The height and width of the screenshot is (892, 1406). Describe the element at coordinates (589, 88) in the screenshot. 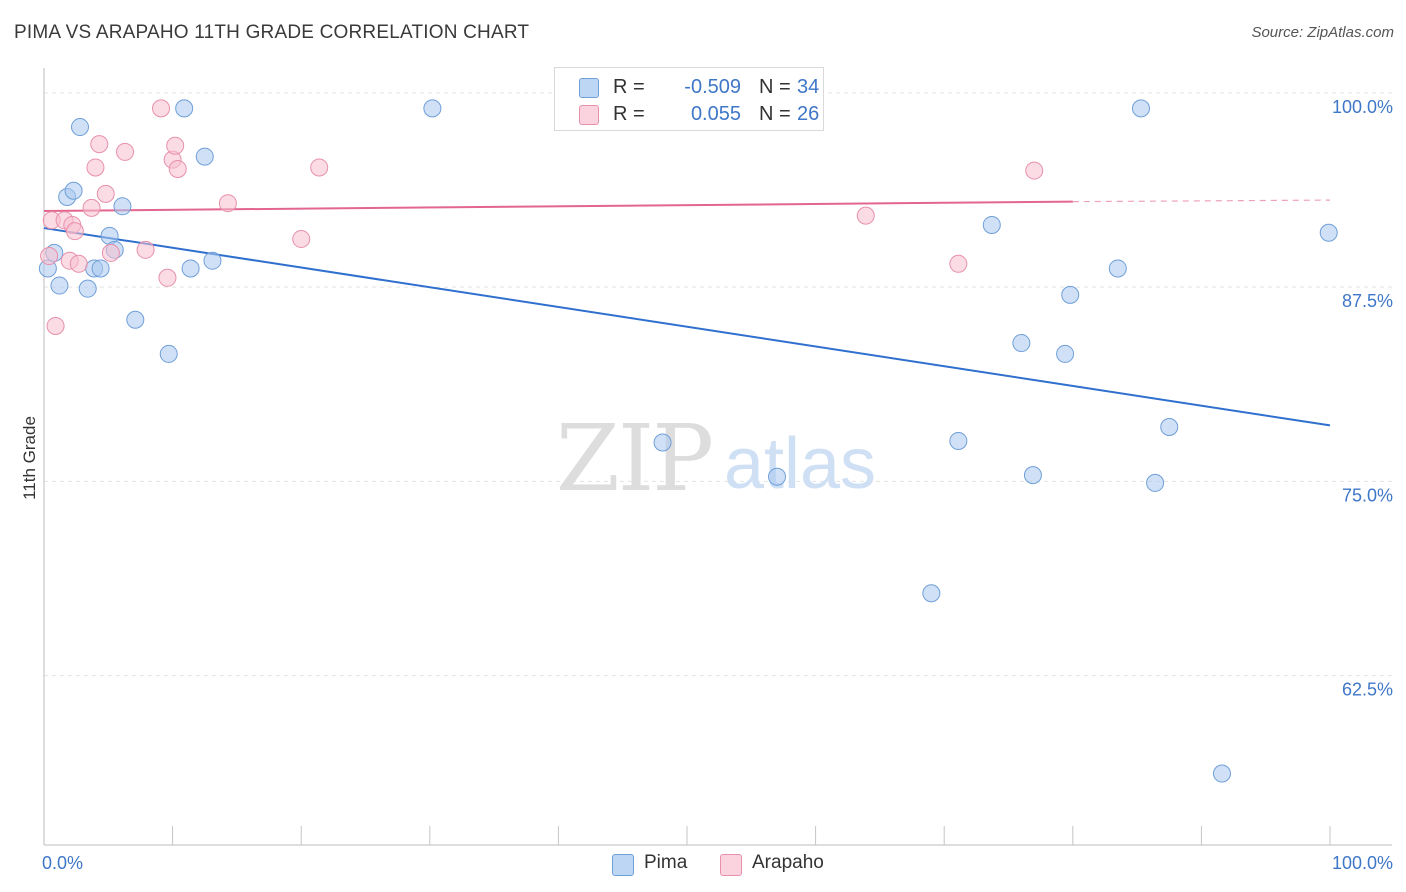

I see `legend-swatch-pima` at that location.